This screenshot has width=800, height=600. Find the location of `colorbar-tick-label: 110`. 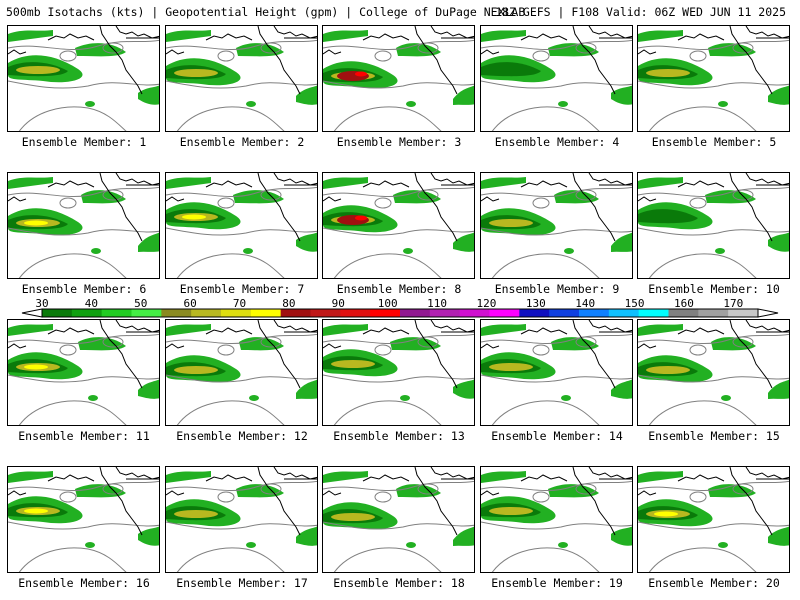

colorbar-tick-label: 110 is located at coordinates (437, 303).